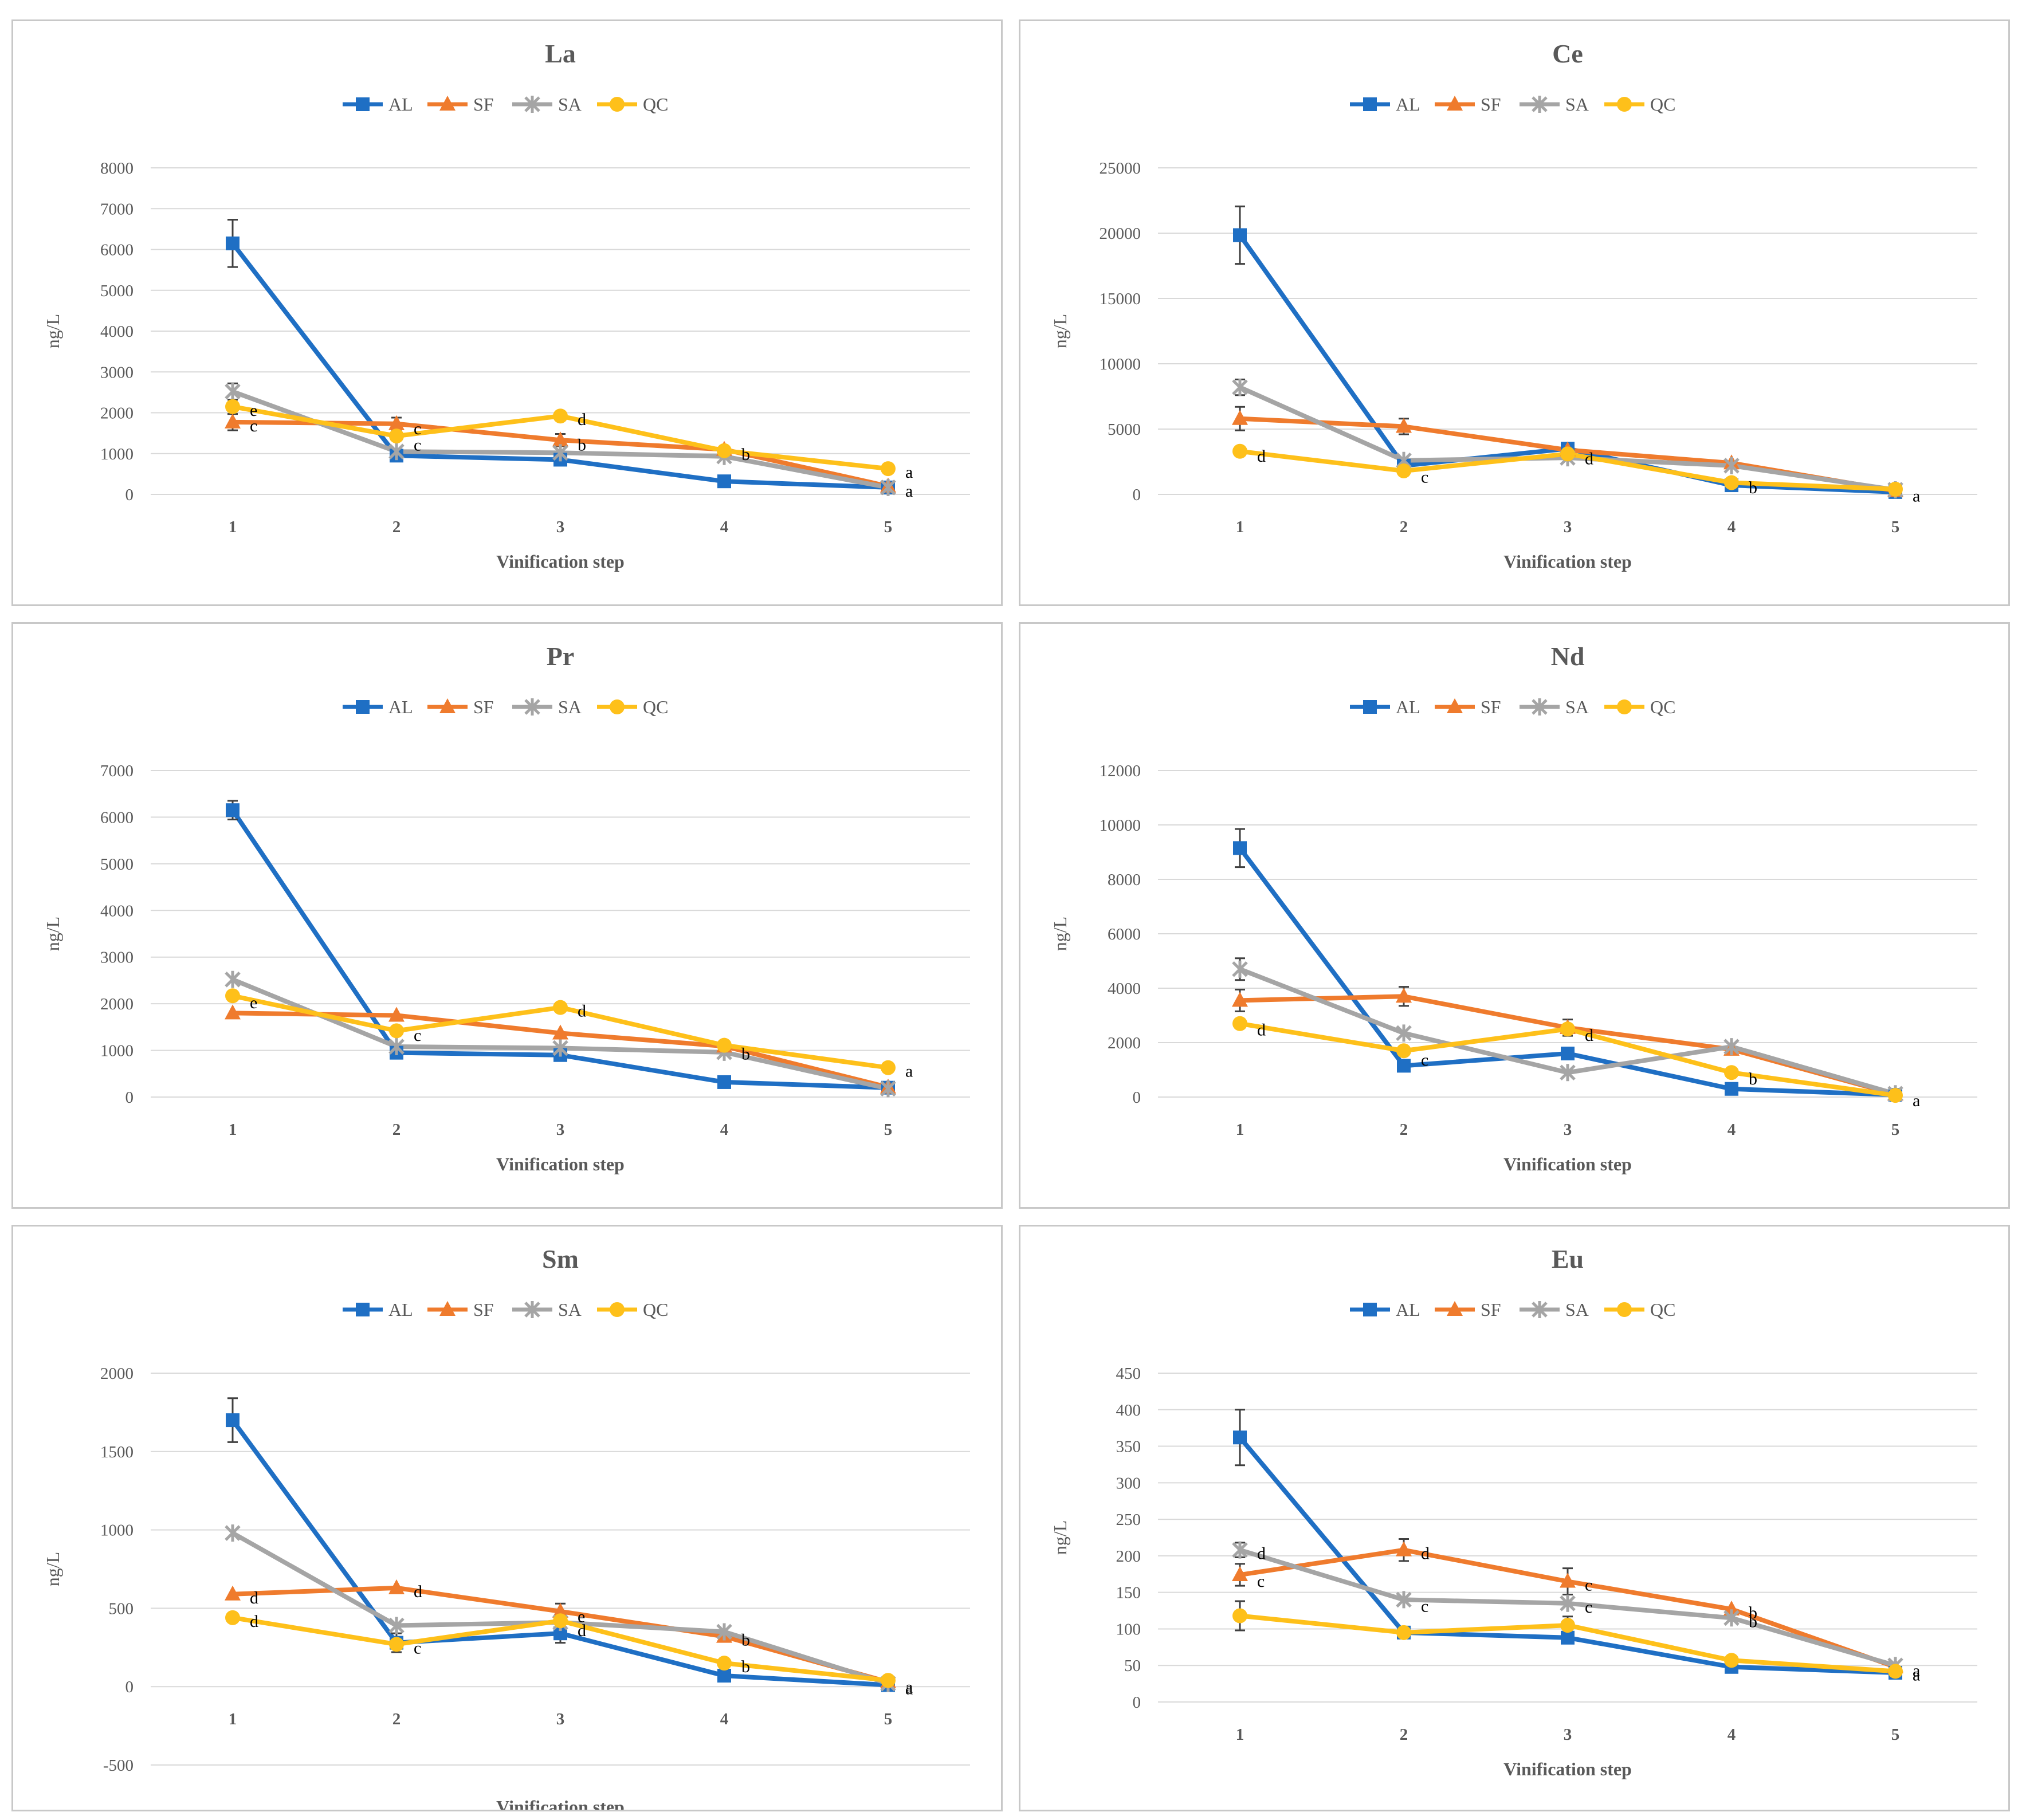 The image size is (2018, 1820). What do you see at coordinates (1124, 429) in the screenshot?
I see `y-tick-label: 5000` at bounding box center [1124, 429].